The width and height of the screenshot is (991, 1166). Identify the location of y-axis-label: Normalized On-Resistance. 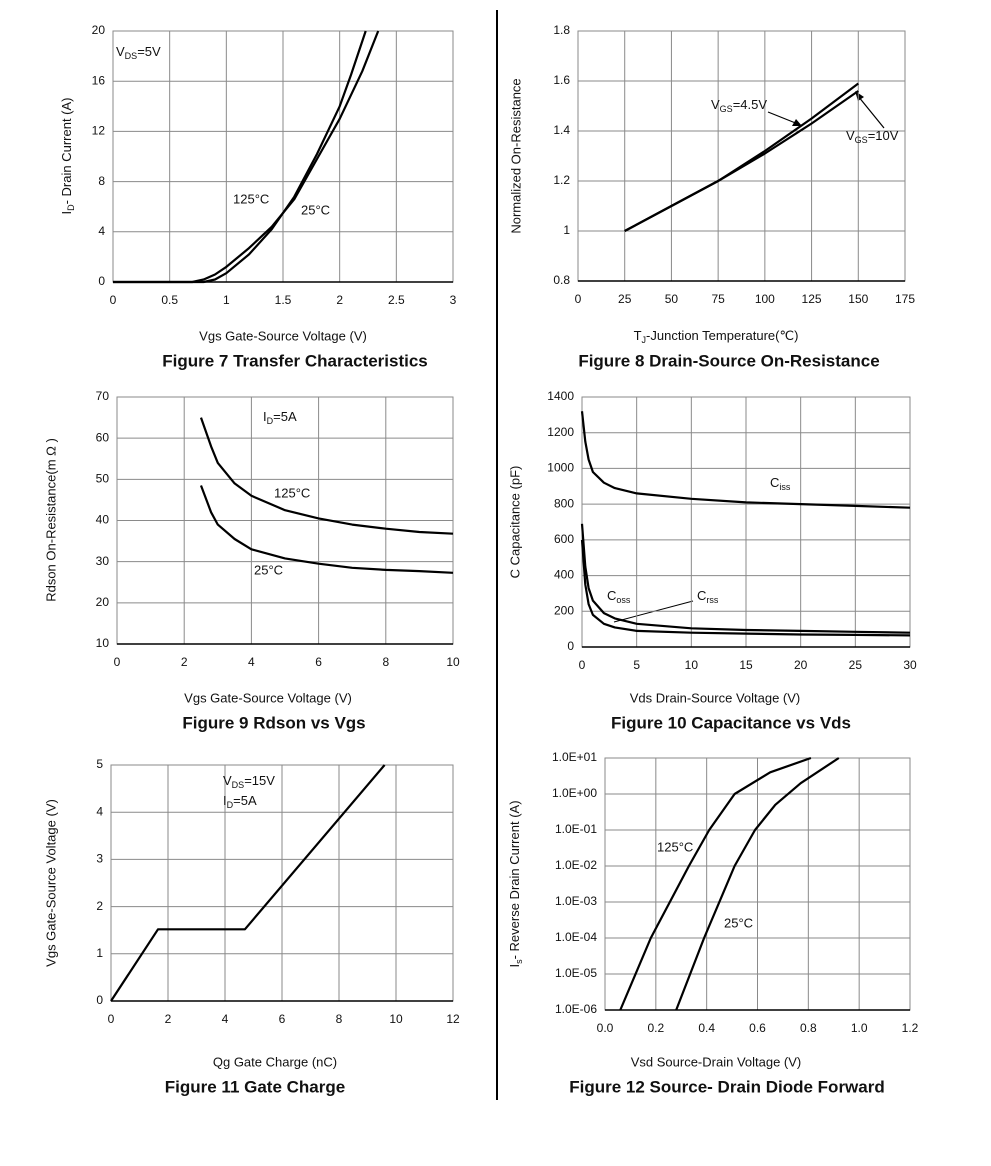
(515, 155).